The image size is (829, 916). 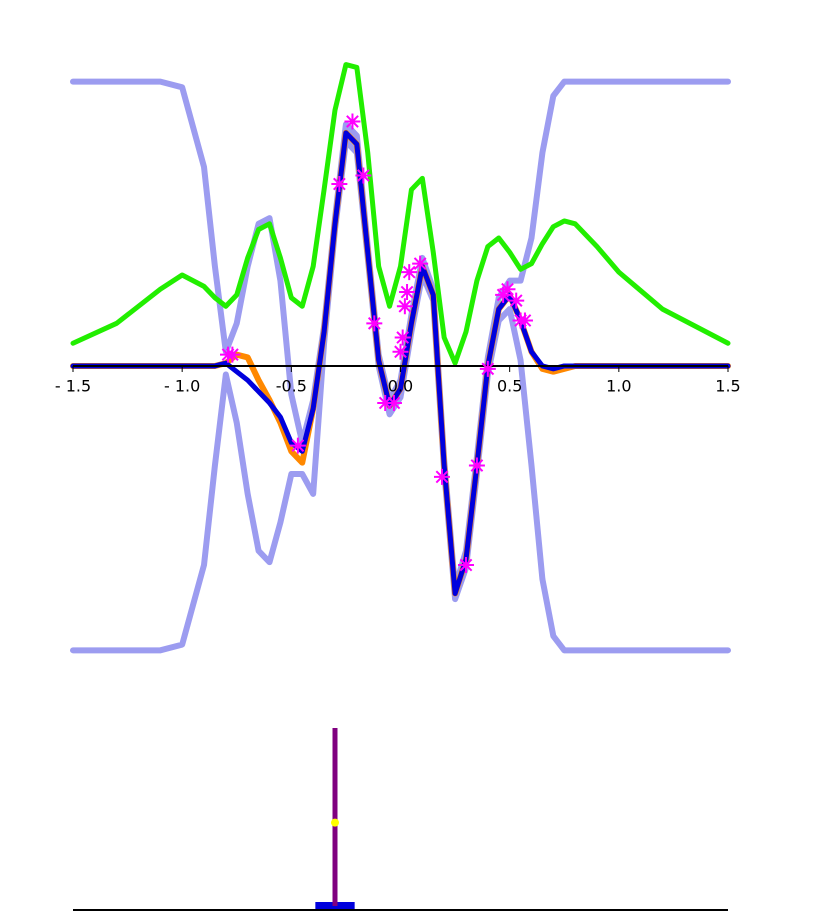 What do you see at coordinates (291, 385) in the screenshot?
I see `x-tick-label: -0.5` at bounding box center [291, 385].